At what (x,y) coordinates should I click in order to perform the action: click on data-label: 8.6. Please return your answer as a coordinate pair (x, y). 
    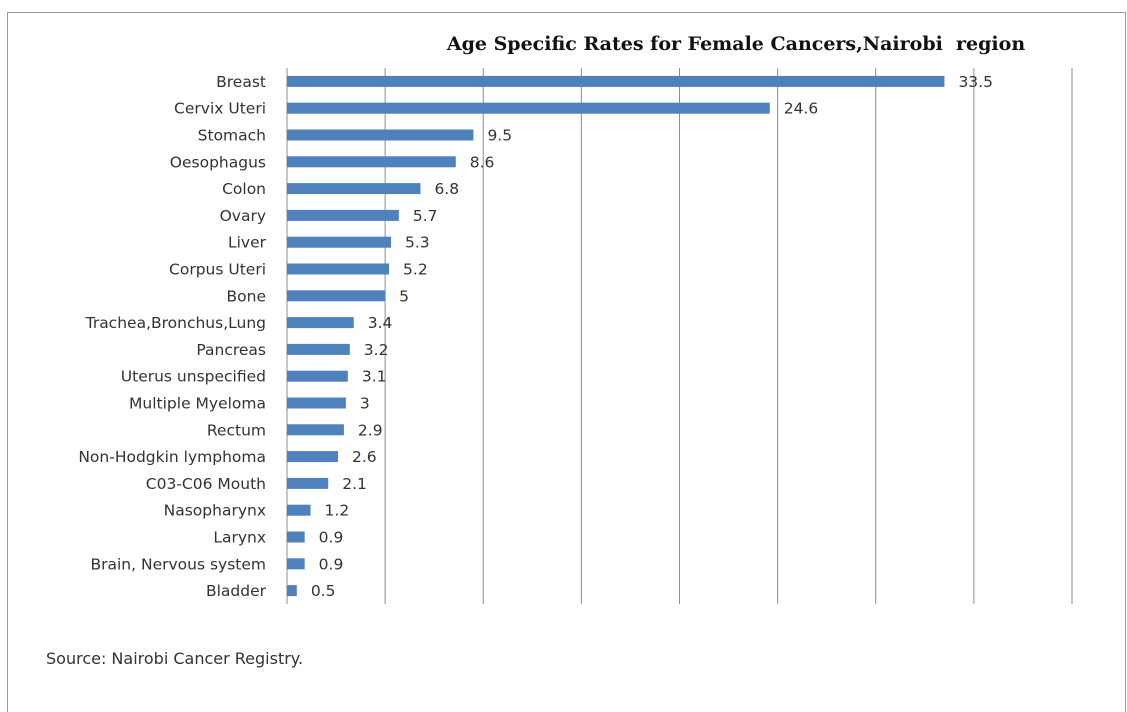
    Looking at the image, I should click on (482, 162).